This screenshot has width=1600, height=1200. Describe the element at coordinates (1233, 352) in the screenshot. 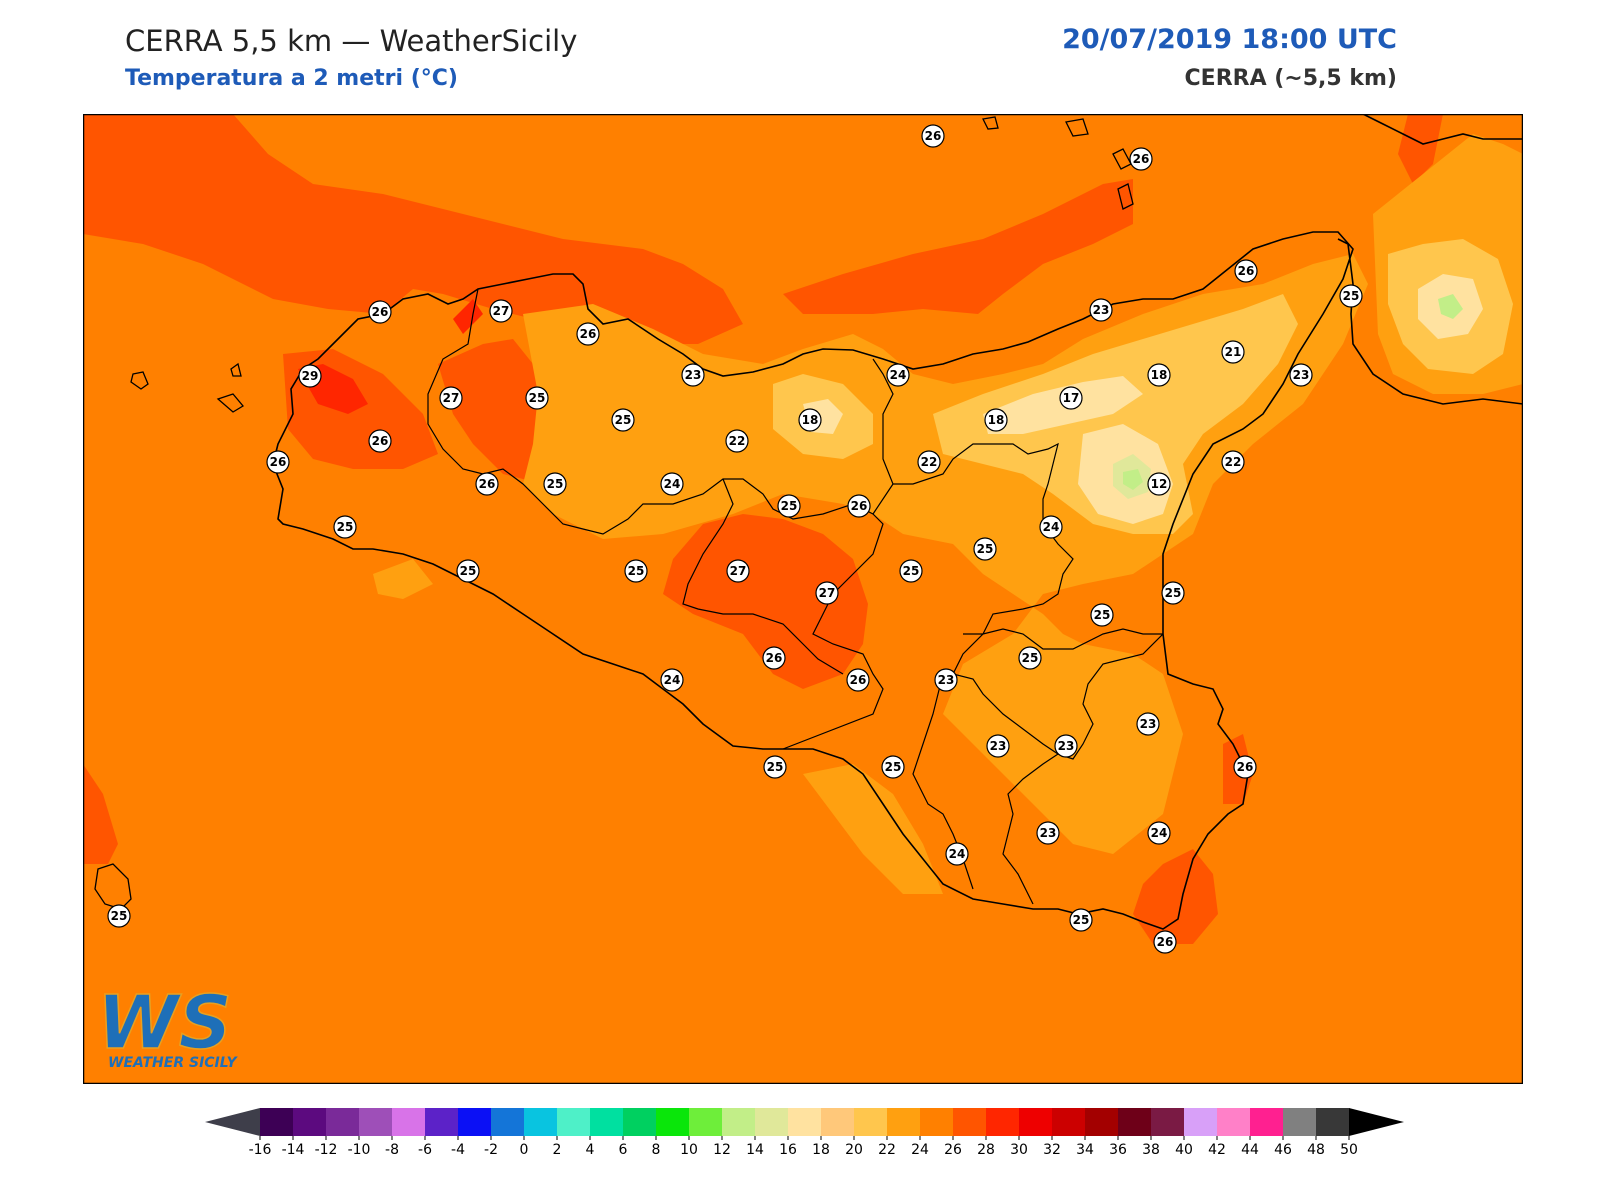

I see `station-value: 21` at that location.